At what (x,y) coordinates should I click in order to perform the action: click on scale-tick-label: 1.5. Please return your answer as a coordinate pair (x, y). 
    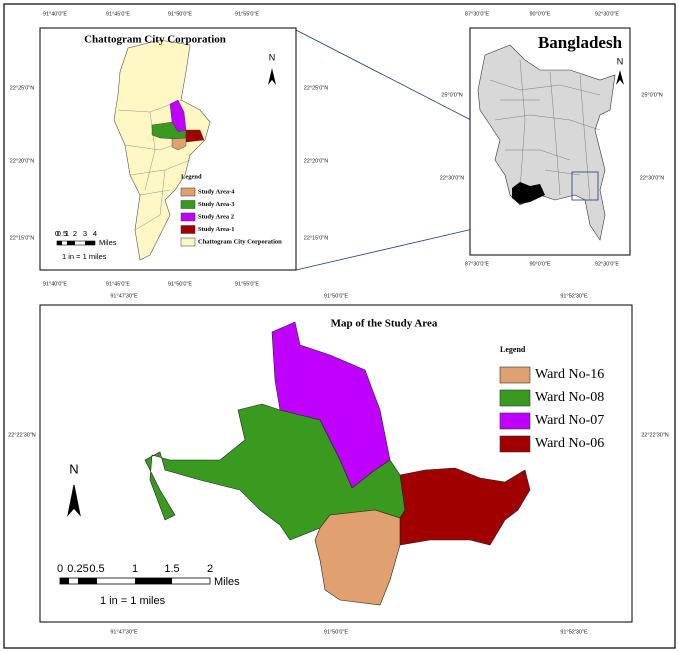
    Looking at the image, I should click on (171, 569).